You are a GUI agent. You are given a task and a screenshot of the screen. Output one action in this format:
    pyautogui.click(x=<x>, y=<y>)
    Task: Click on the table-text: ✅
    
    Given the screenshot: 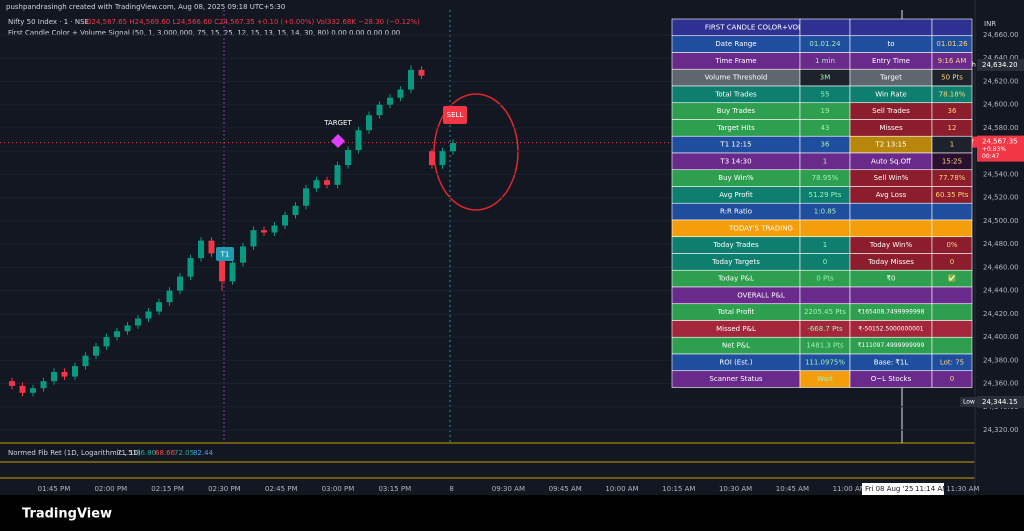 What is the action you would take?
    pyautogui.click(x=952, y=278)
    